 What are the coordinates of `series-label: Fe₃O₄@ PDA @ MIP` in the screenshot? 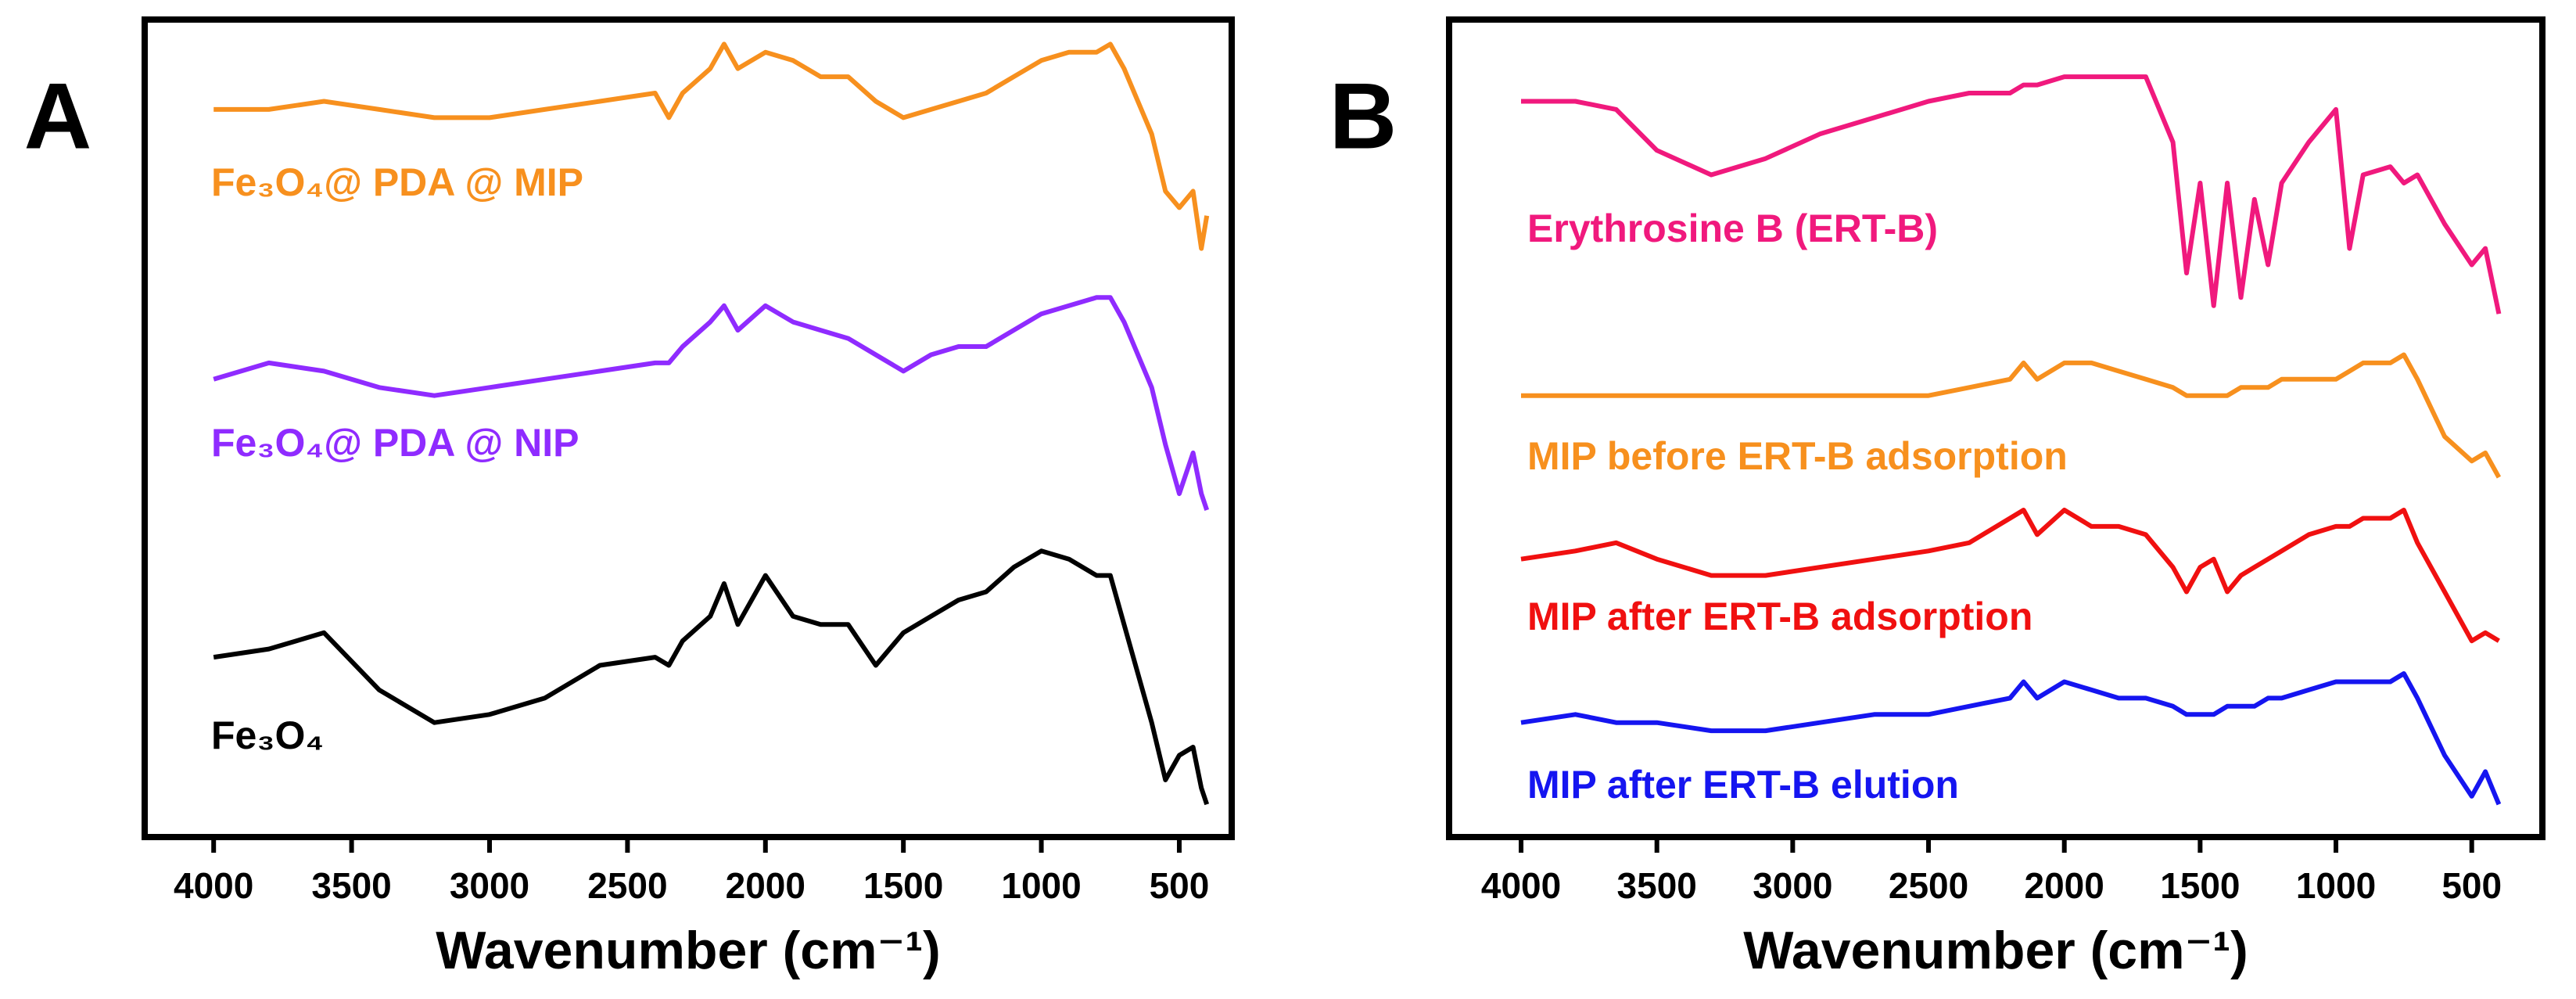 It's located at (397, 182).